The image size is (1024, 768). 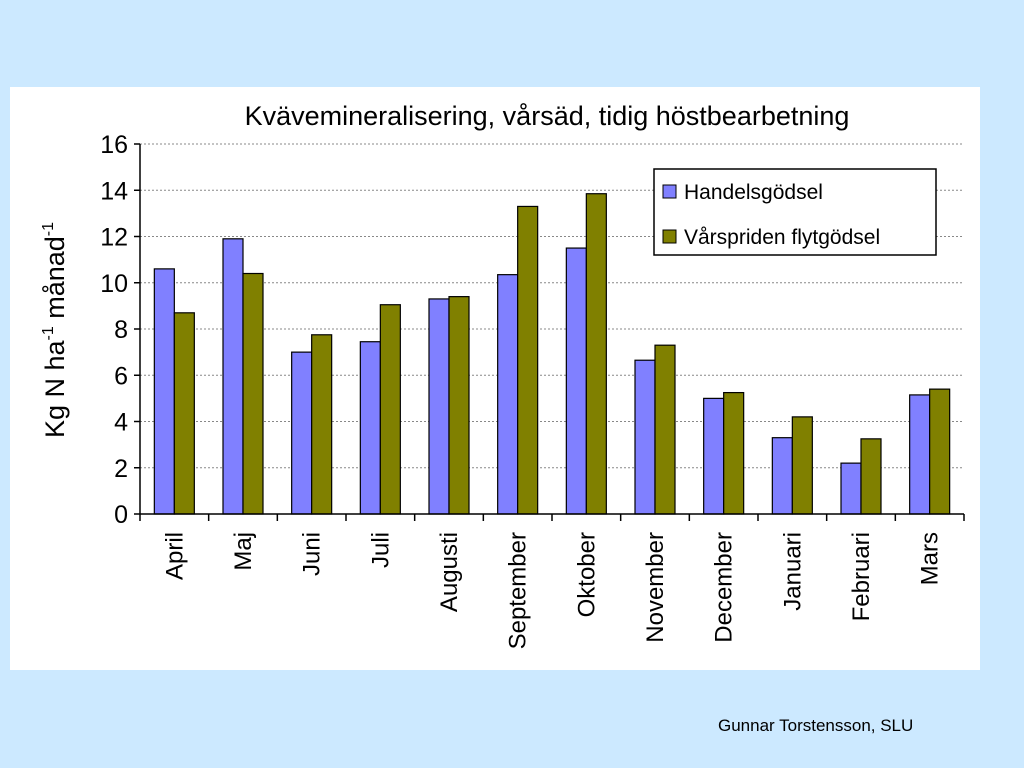 I want to click on legend-label-handelsgodsel: Handelsgödsel, so click(x=753, y=192).